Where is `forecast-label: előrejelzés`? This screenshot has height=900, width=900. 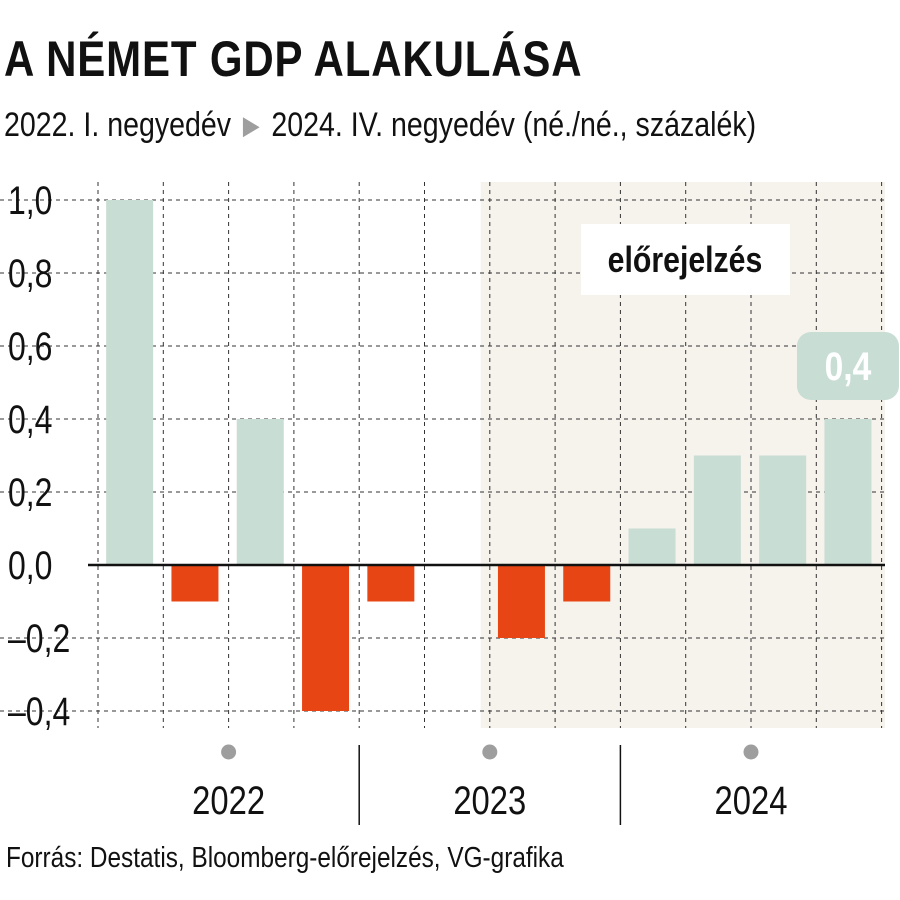 forecast-label: előrejelzés is located at coordinates (685, 261).